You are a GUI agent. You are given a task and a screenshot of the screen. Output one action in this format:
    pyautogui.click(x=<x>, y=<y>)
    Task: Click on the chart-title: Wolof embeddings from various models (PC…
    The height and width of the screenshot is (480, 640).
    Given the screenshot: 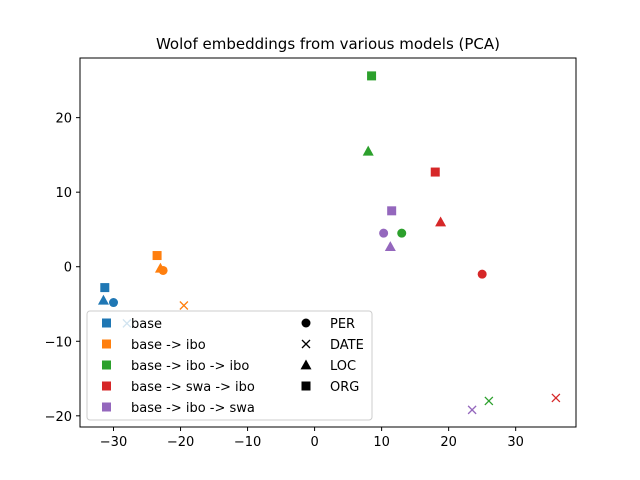 What is the action you would take?
    pyautogui.click(x=328, y=44)
    